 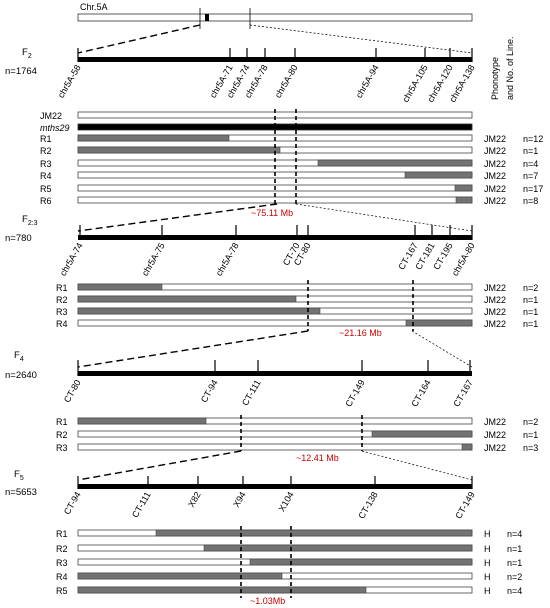 What do you see at coordinates (272, 213) in the screenshot?
I see `panel-1-interval-label: ~75.11 Mb` at bounding box center [272, 213].